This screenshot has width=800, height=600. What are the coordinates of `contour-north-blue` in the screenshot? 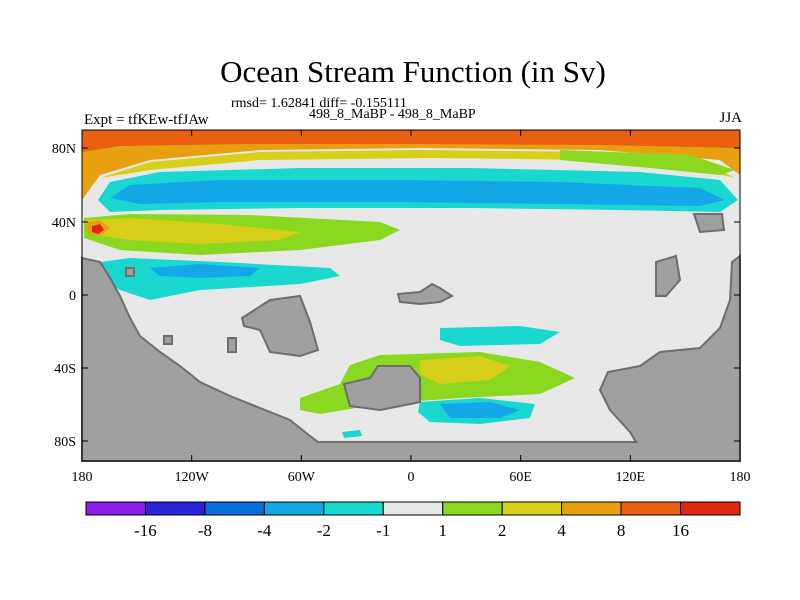 It's located at (417, 193).